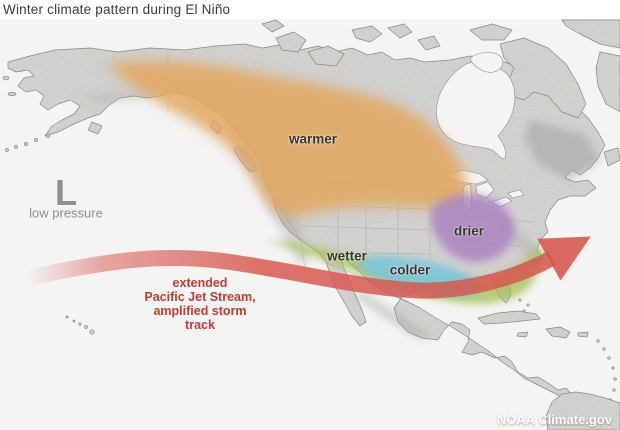  What do you see at coordinates (554, 419) in the screenshot?
I see `noaa-climate-gov-credit: NOAA Climate.gov` at bounding box center [554, 419].